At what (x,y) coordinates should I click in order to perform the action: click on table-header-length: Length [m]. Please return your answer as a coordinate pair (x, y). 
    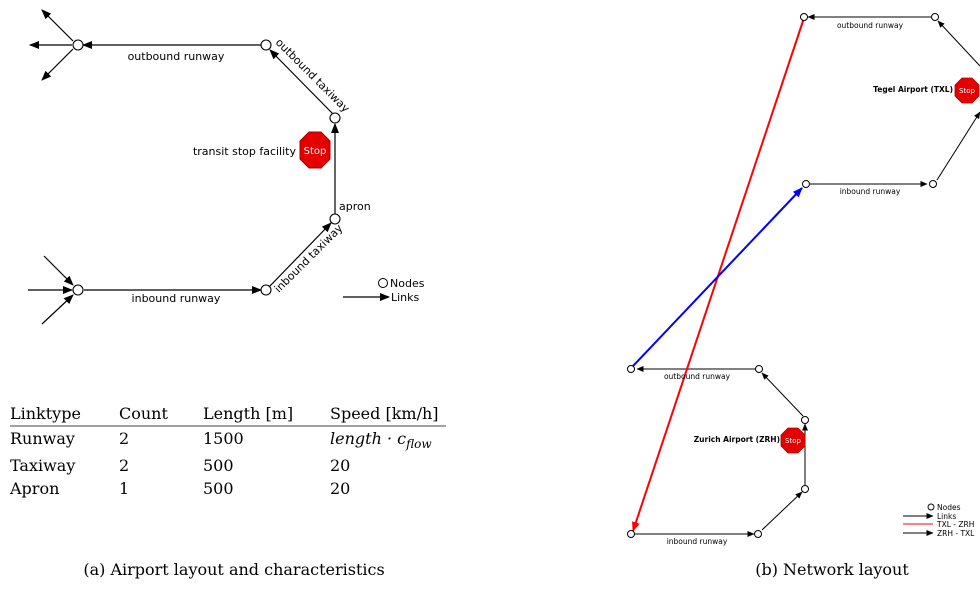
    Looking at the image, I should click on (248, 413).